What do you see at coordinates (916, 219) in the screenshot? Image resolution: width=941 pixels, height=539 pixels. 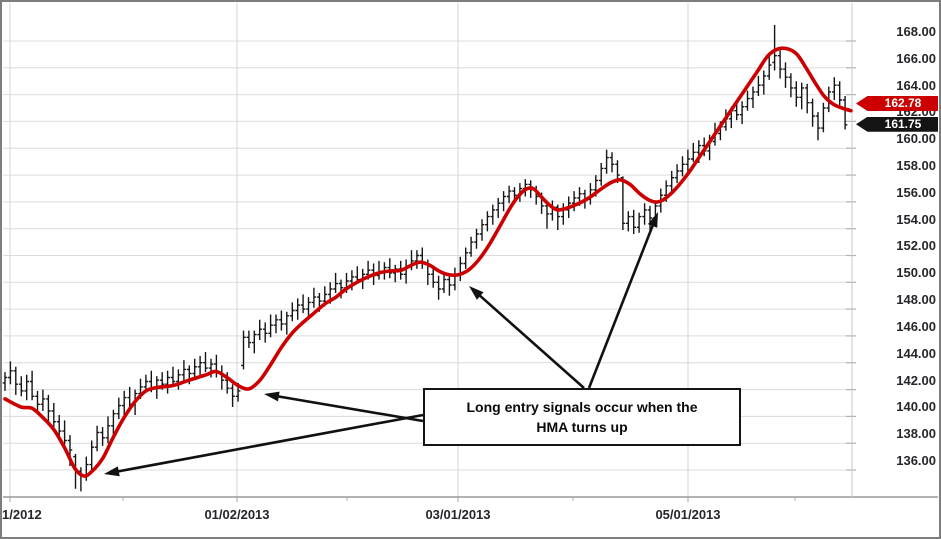 I see `y-axis-label: 154.00` at bounding box center [916, 219].